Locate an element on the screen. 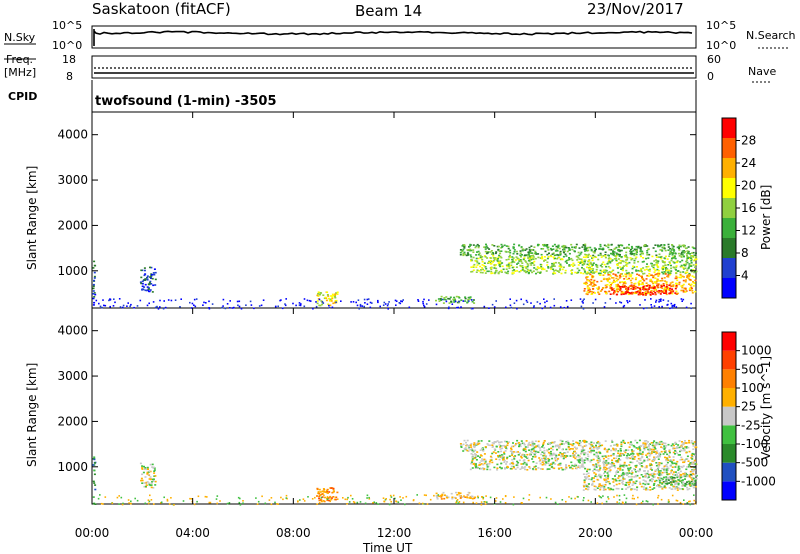 The image size is (800, 554). cbar-swatch is located at coordinates (729, 434).